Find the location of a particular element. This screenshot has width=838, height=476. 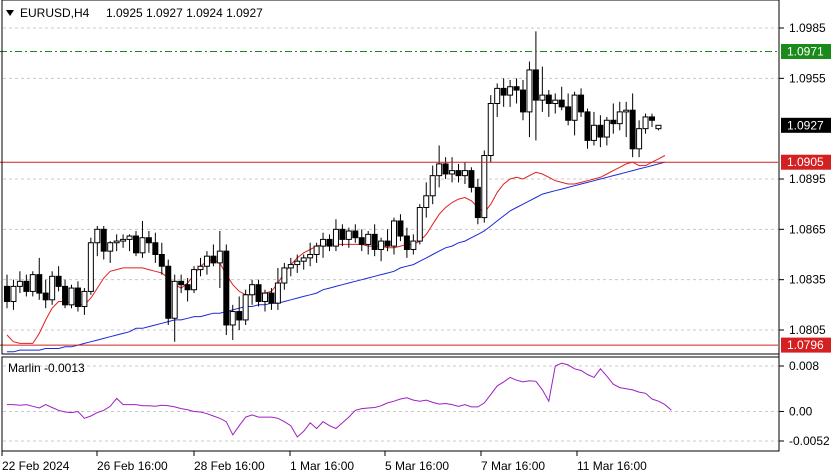

osc-tick-label: 0.008 is located at coordinates (804, 366).